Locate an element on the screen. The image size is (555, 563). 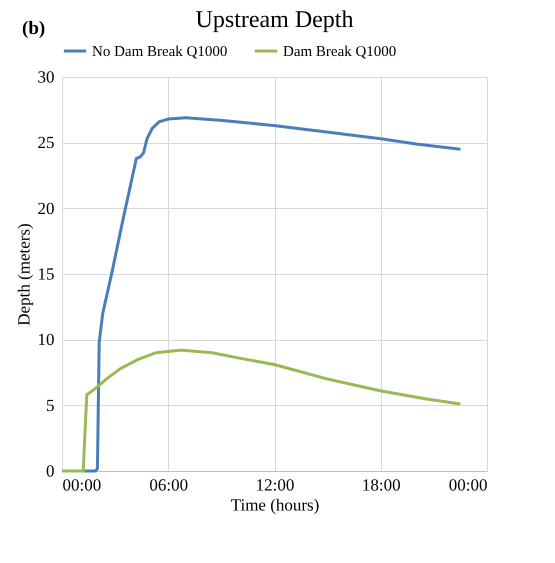
y-tick-label: 30 is located at coordinates (46, 77).